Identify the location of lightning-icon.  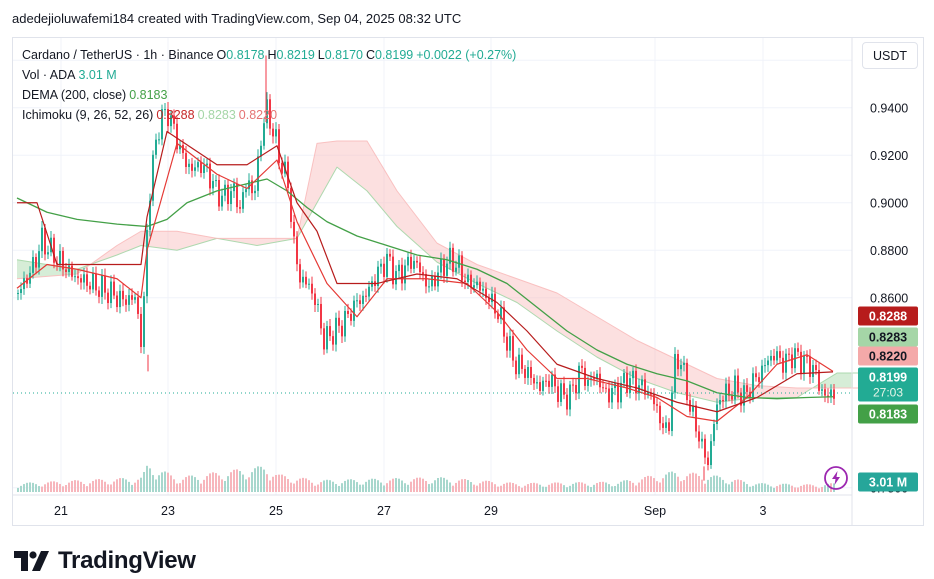
(836, 478).